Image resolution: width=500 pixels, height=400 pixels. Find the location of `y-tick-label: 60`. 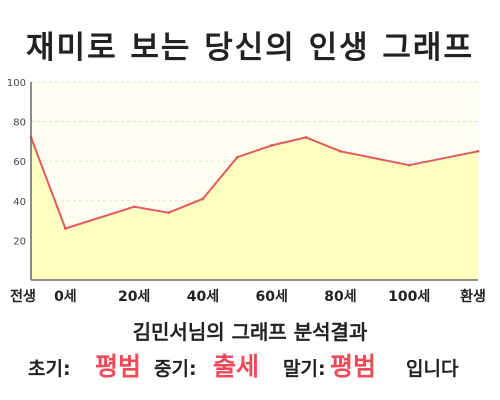

y-tick-label: 60 is located at coordinates (19, 162).